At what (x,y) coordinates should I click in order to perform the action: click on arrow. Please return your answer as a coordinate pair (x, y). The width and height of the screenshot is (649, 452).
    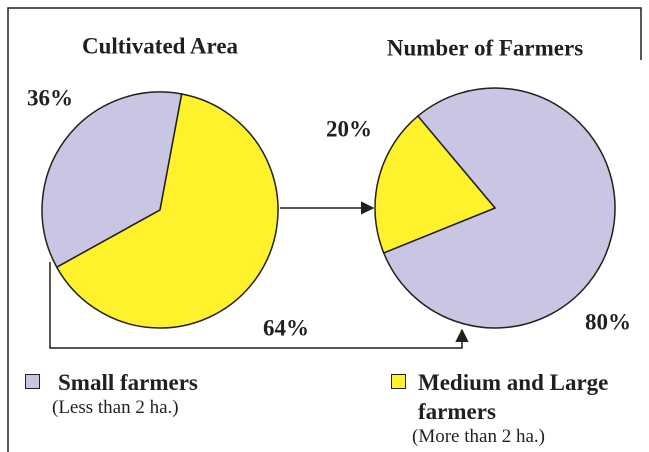
    Looking at the image, I should click on (259, 305).